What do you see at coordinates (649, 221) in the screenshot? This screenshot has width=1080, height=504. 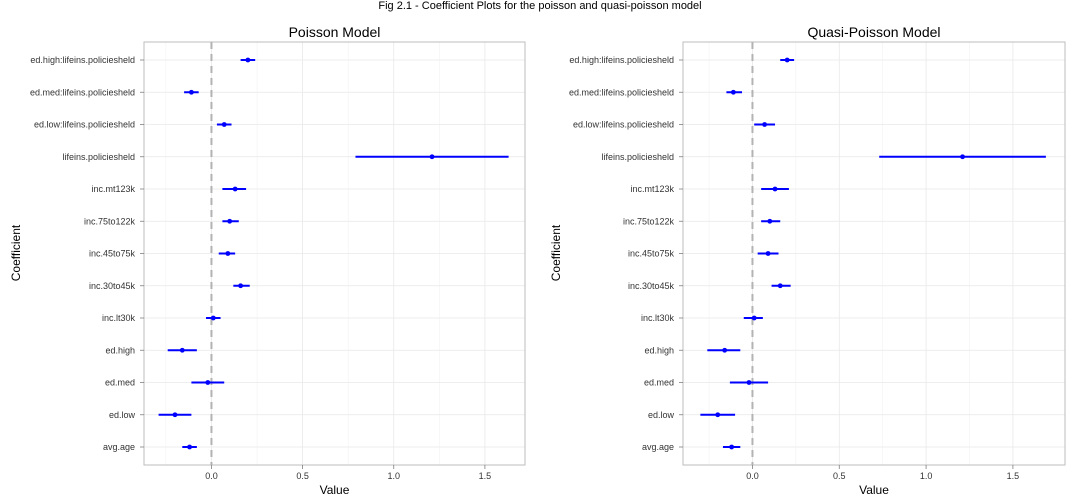 I see `panel2-y-tick-label: inc.75to122k` at bounding box center [649, 221].